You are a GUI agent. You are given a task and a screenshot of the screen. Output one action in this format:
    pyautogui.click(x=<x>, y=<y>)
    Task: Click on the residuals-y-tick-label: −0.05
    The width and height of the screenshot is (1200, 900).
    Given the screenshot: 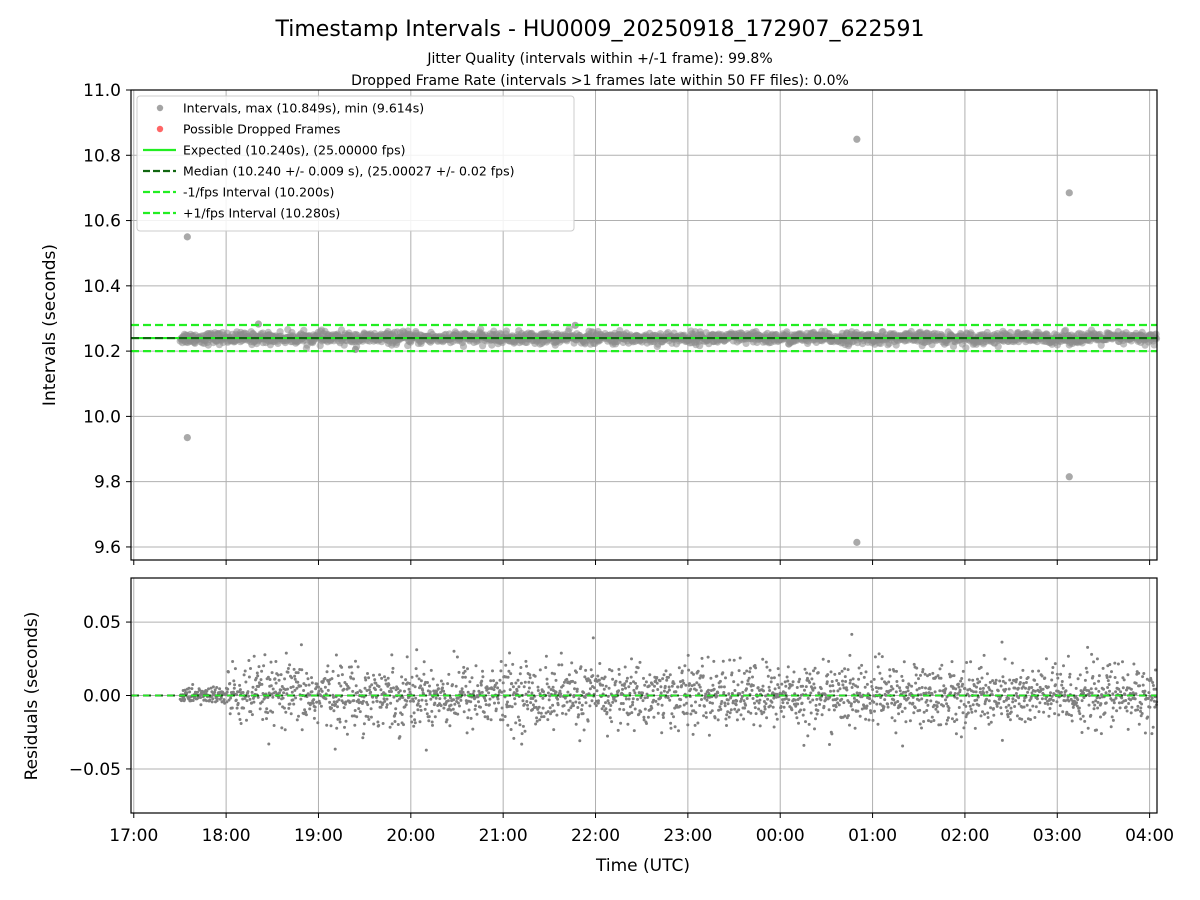 What is the action you would take?
    pyautogui.click(x=95, y=770)
    